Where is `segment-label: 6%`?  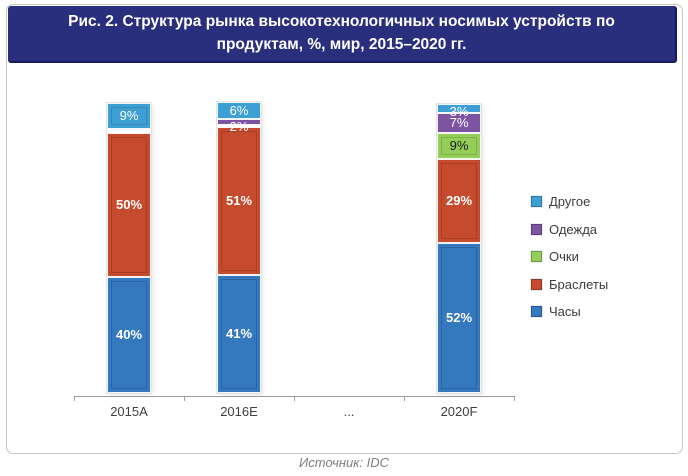
segment-label: 6% is located at coordinates (239, 110).